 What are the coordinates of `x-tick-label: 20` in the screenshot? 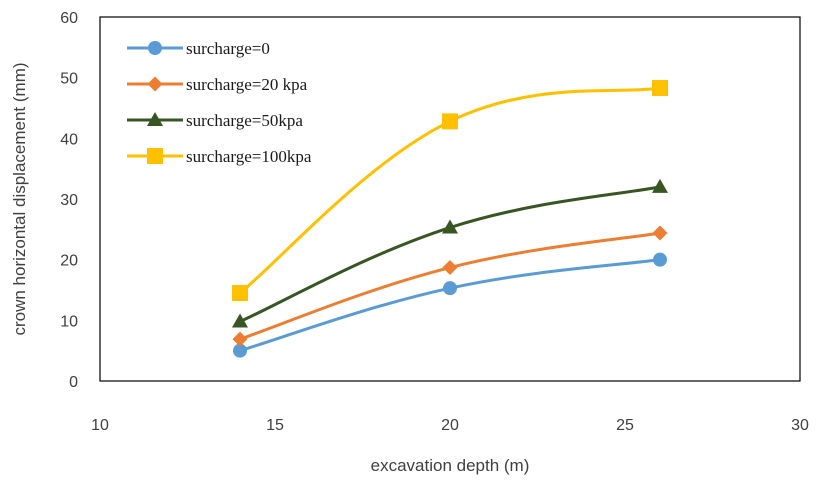 It's located at (450, 425).